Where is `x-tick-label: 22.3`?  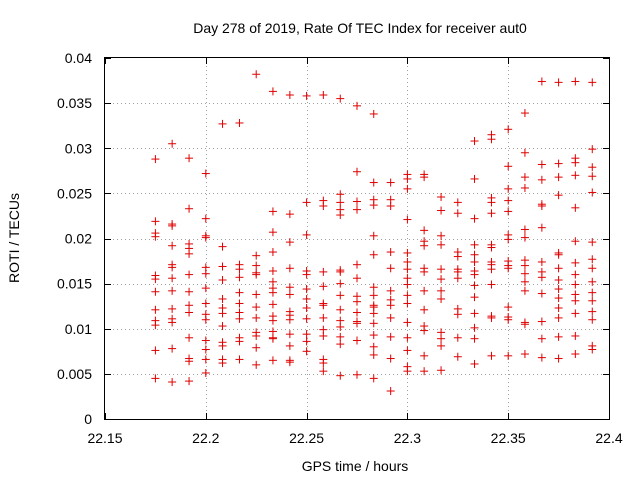 x-tick-label: 22.3 is located at coordinates (407, 438).